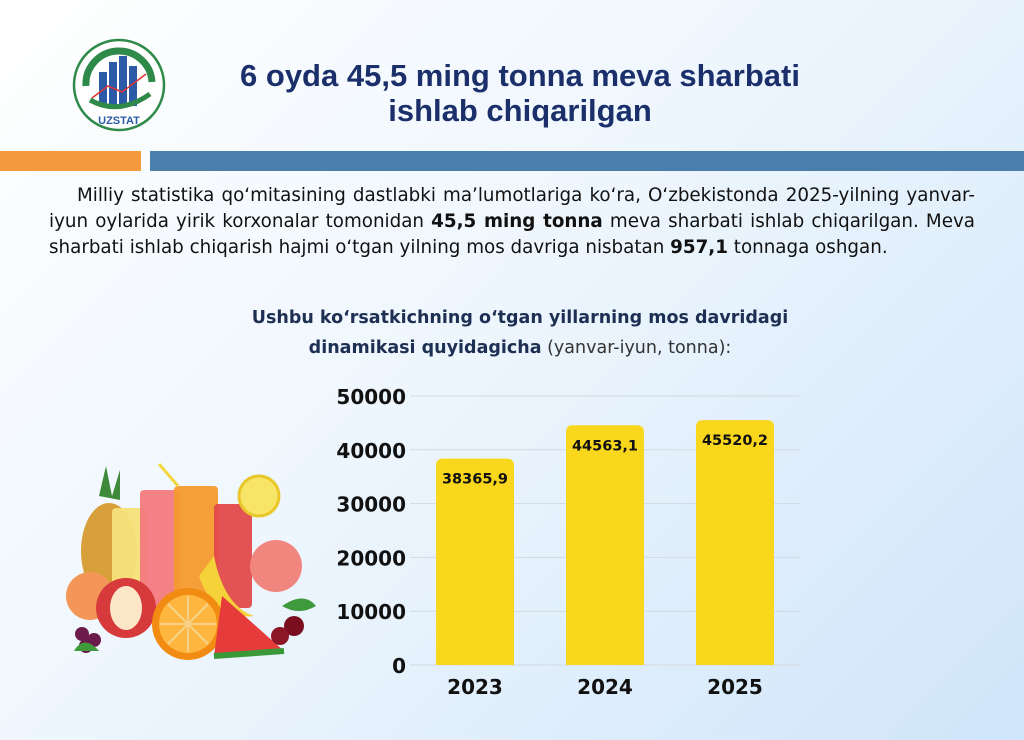 This screenshot has width=1024, height=740. Describe the element at coordinates (520, 75) in the screenshot. I see `title-line-1: 6 oyda 45,5 ming tonna meva sharbati` at that location.